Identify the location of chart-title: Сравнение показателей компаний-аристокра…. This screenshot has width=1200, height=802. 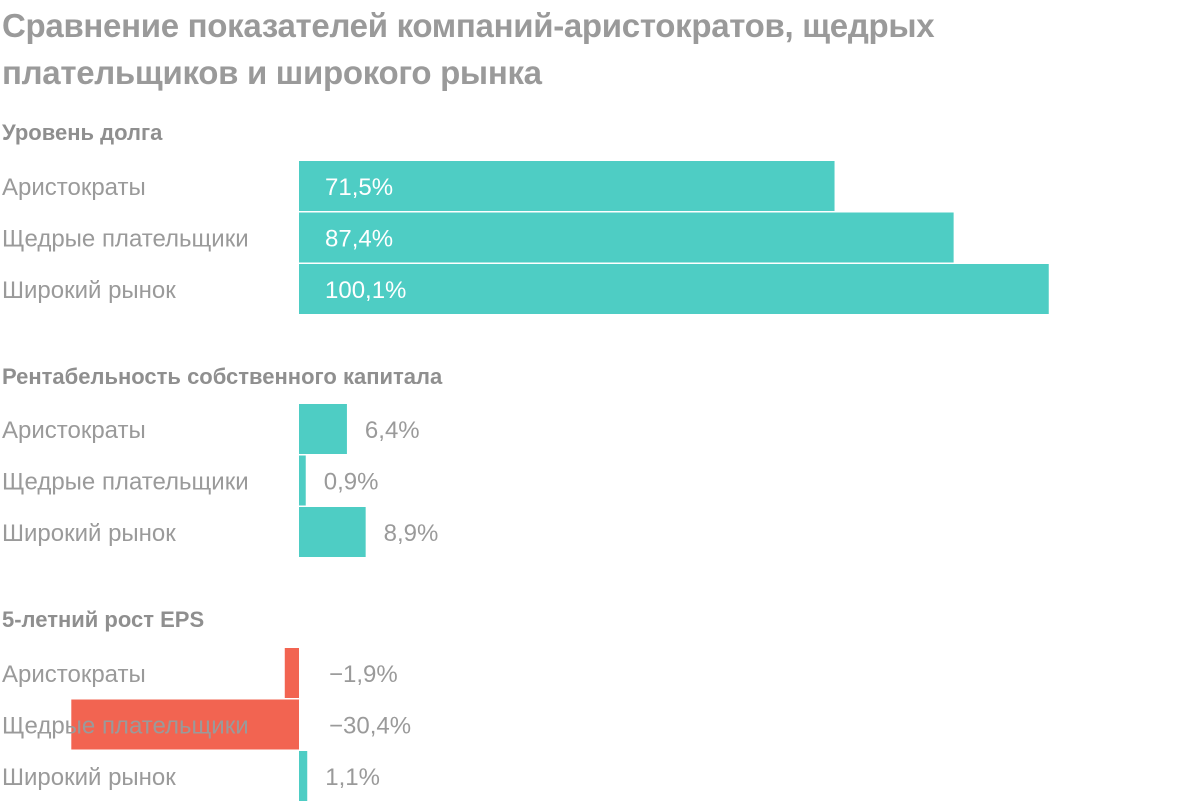
(468, 49).